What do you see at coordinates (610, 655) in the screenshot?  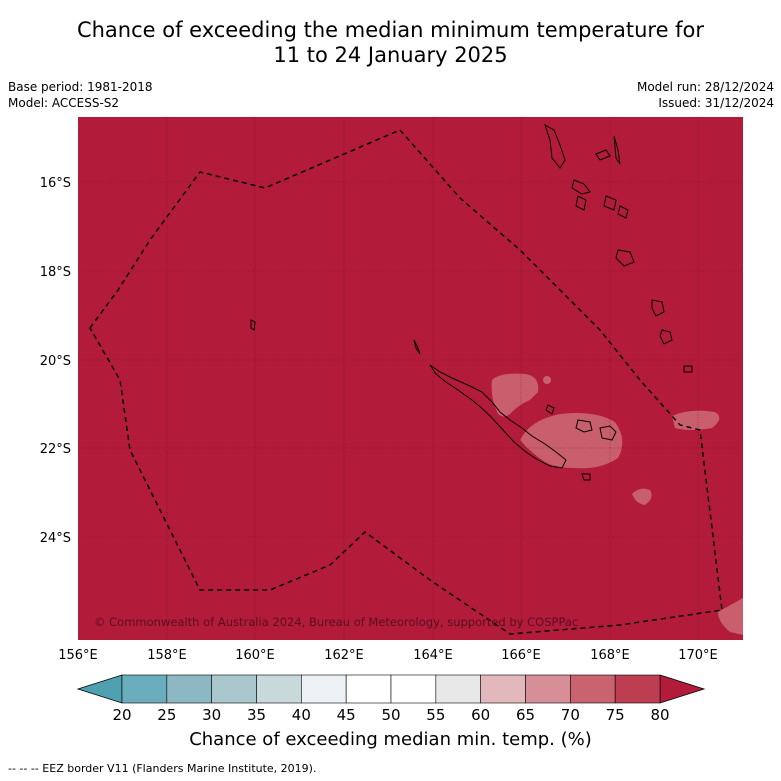 I see `lon-tick-6: 168°E` at bounding box center [610, 655].